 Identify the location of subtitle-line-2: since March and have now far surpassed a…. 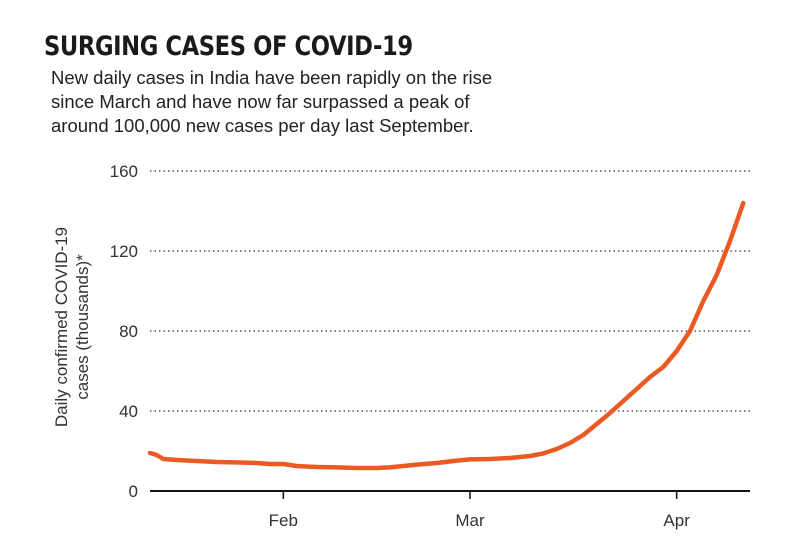
(260, 101).